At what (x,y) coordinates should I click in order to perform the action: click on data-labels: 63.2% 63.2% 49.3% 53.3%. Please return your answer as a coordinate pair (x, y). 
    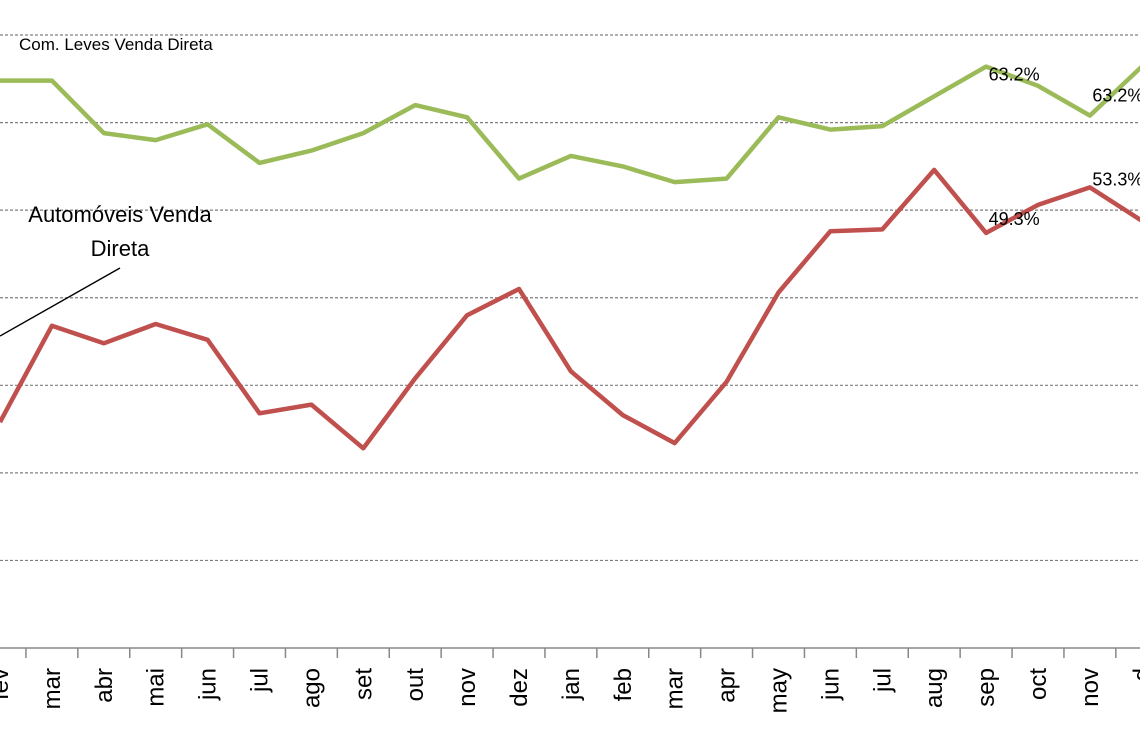
    Looking at the image, I should click on (1064, 147).